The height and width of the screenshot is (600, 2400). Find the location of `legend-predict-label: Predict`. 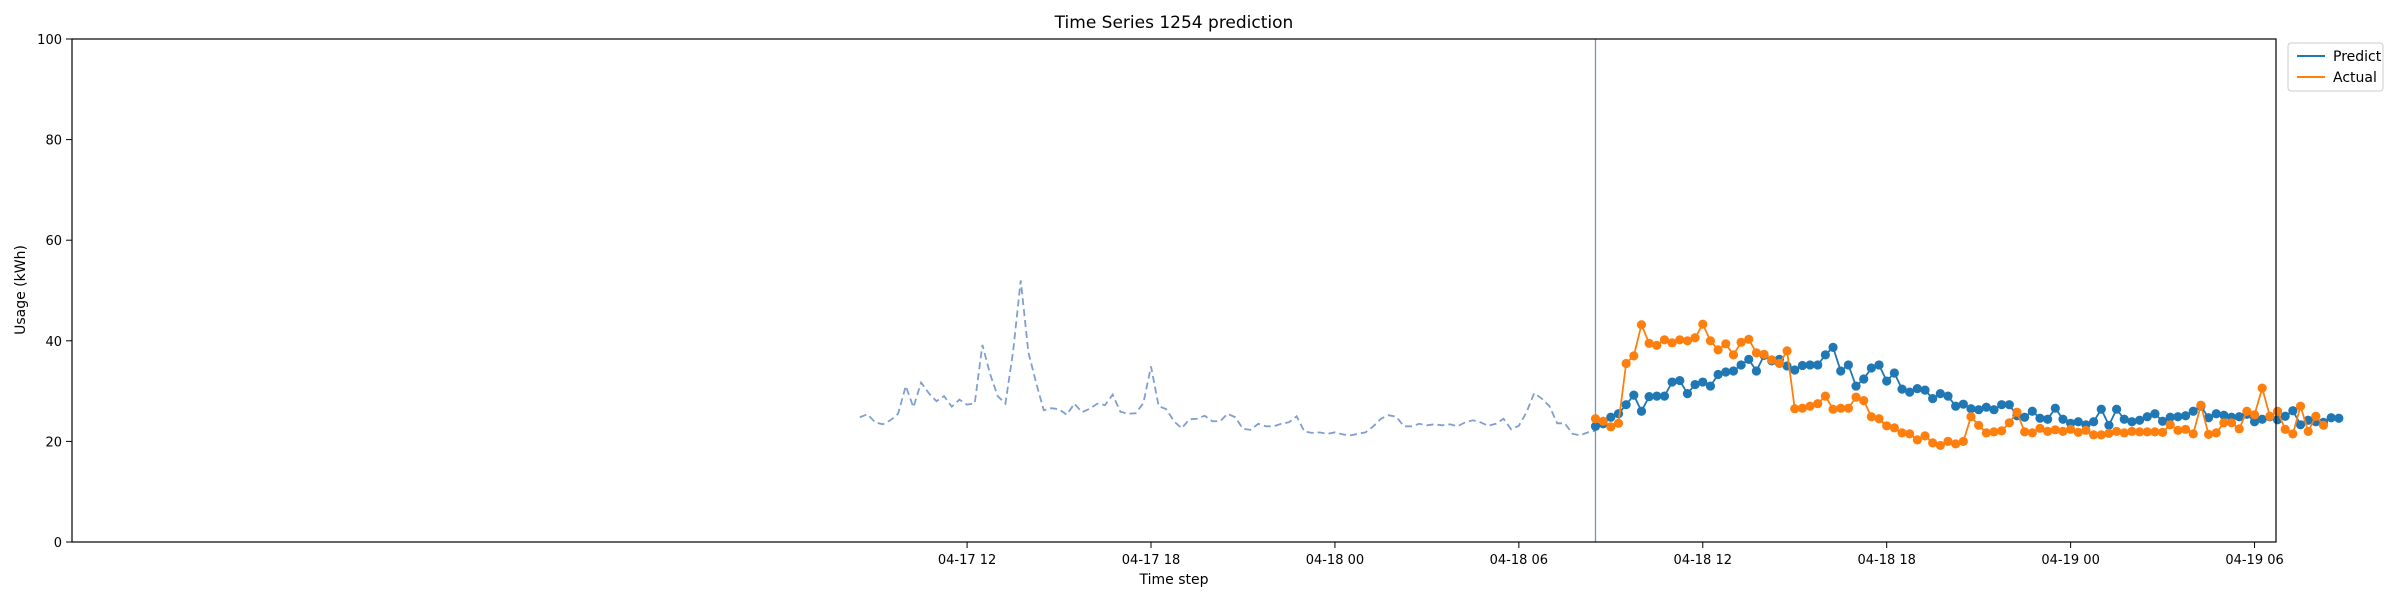

legend-predict-label: Predict is located at coordinates (2357, 57).